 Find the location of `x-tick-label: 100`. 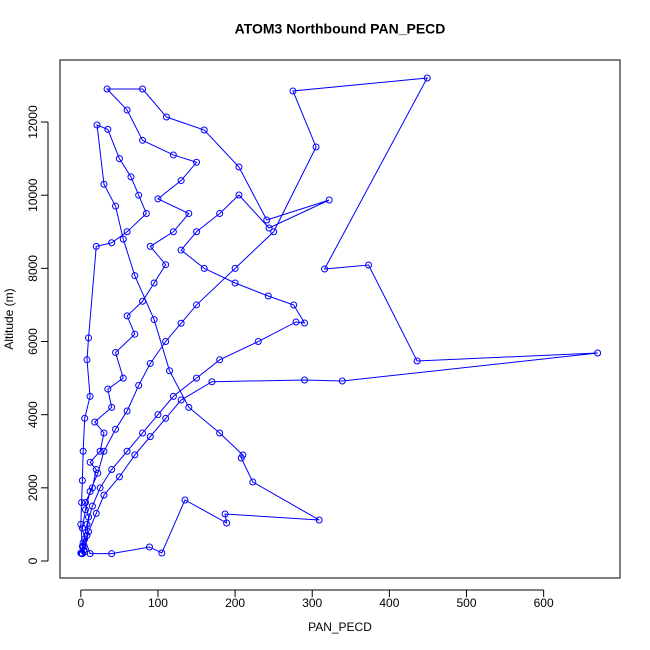

x-tick-label: 100 is located at coordinates (158, 603).